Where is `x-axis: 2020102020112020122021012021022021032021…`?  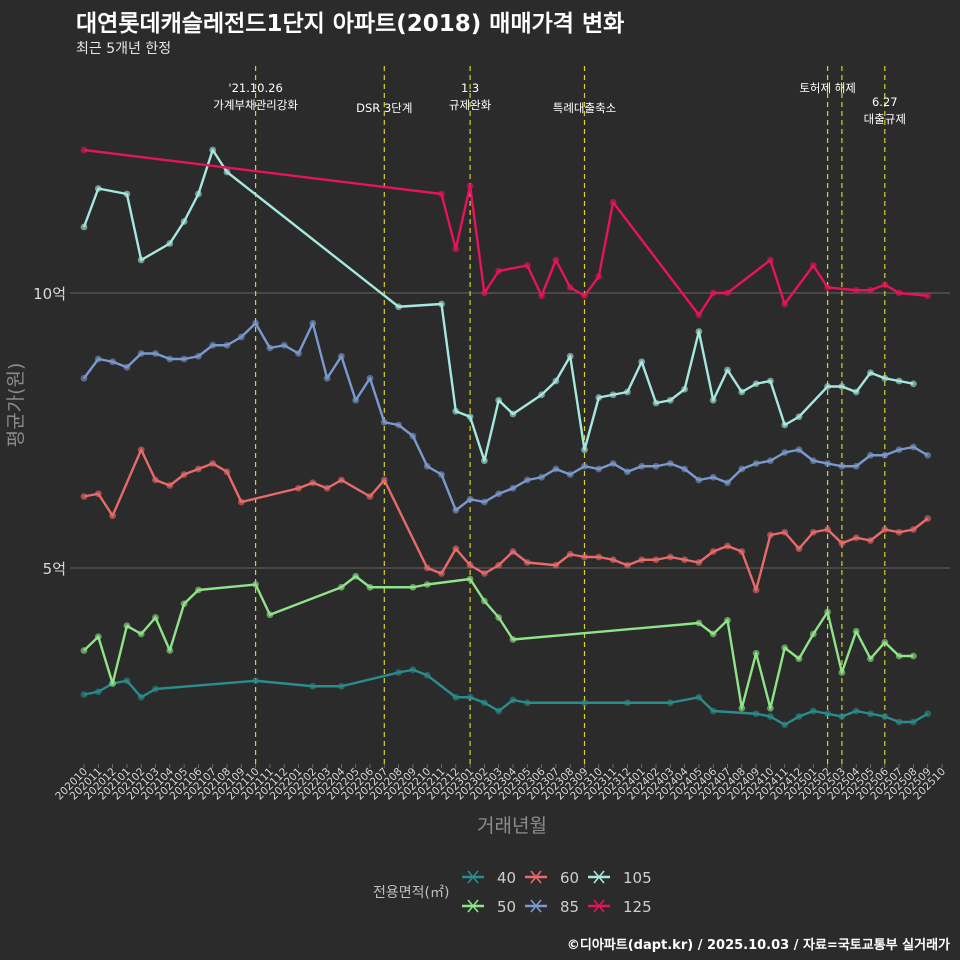 x-axis: 2020102020112020122021012021022021032021… is located at coordinates (500, 783).